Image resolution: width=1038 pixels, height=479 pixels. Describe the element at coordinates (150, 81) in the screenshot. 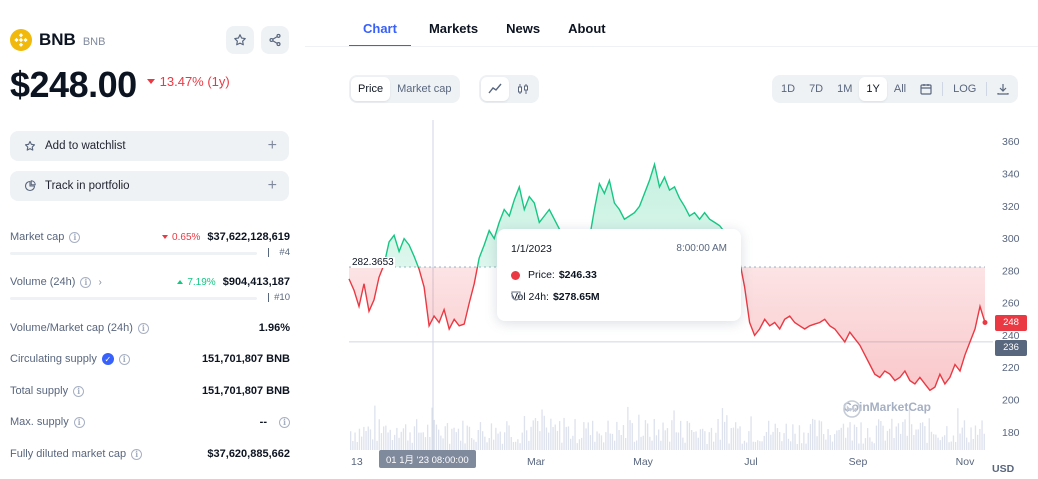

I see `caret-down-icon` at that location.